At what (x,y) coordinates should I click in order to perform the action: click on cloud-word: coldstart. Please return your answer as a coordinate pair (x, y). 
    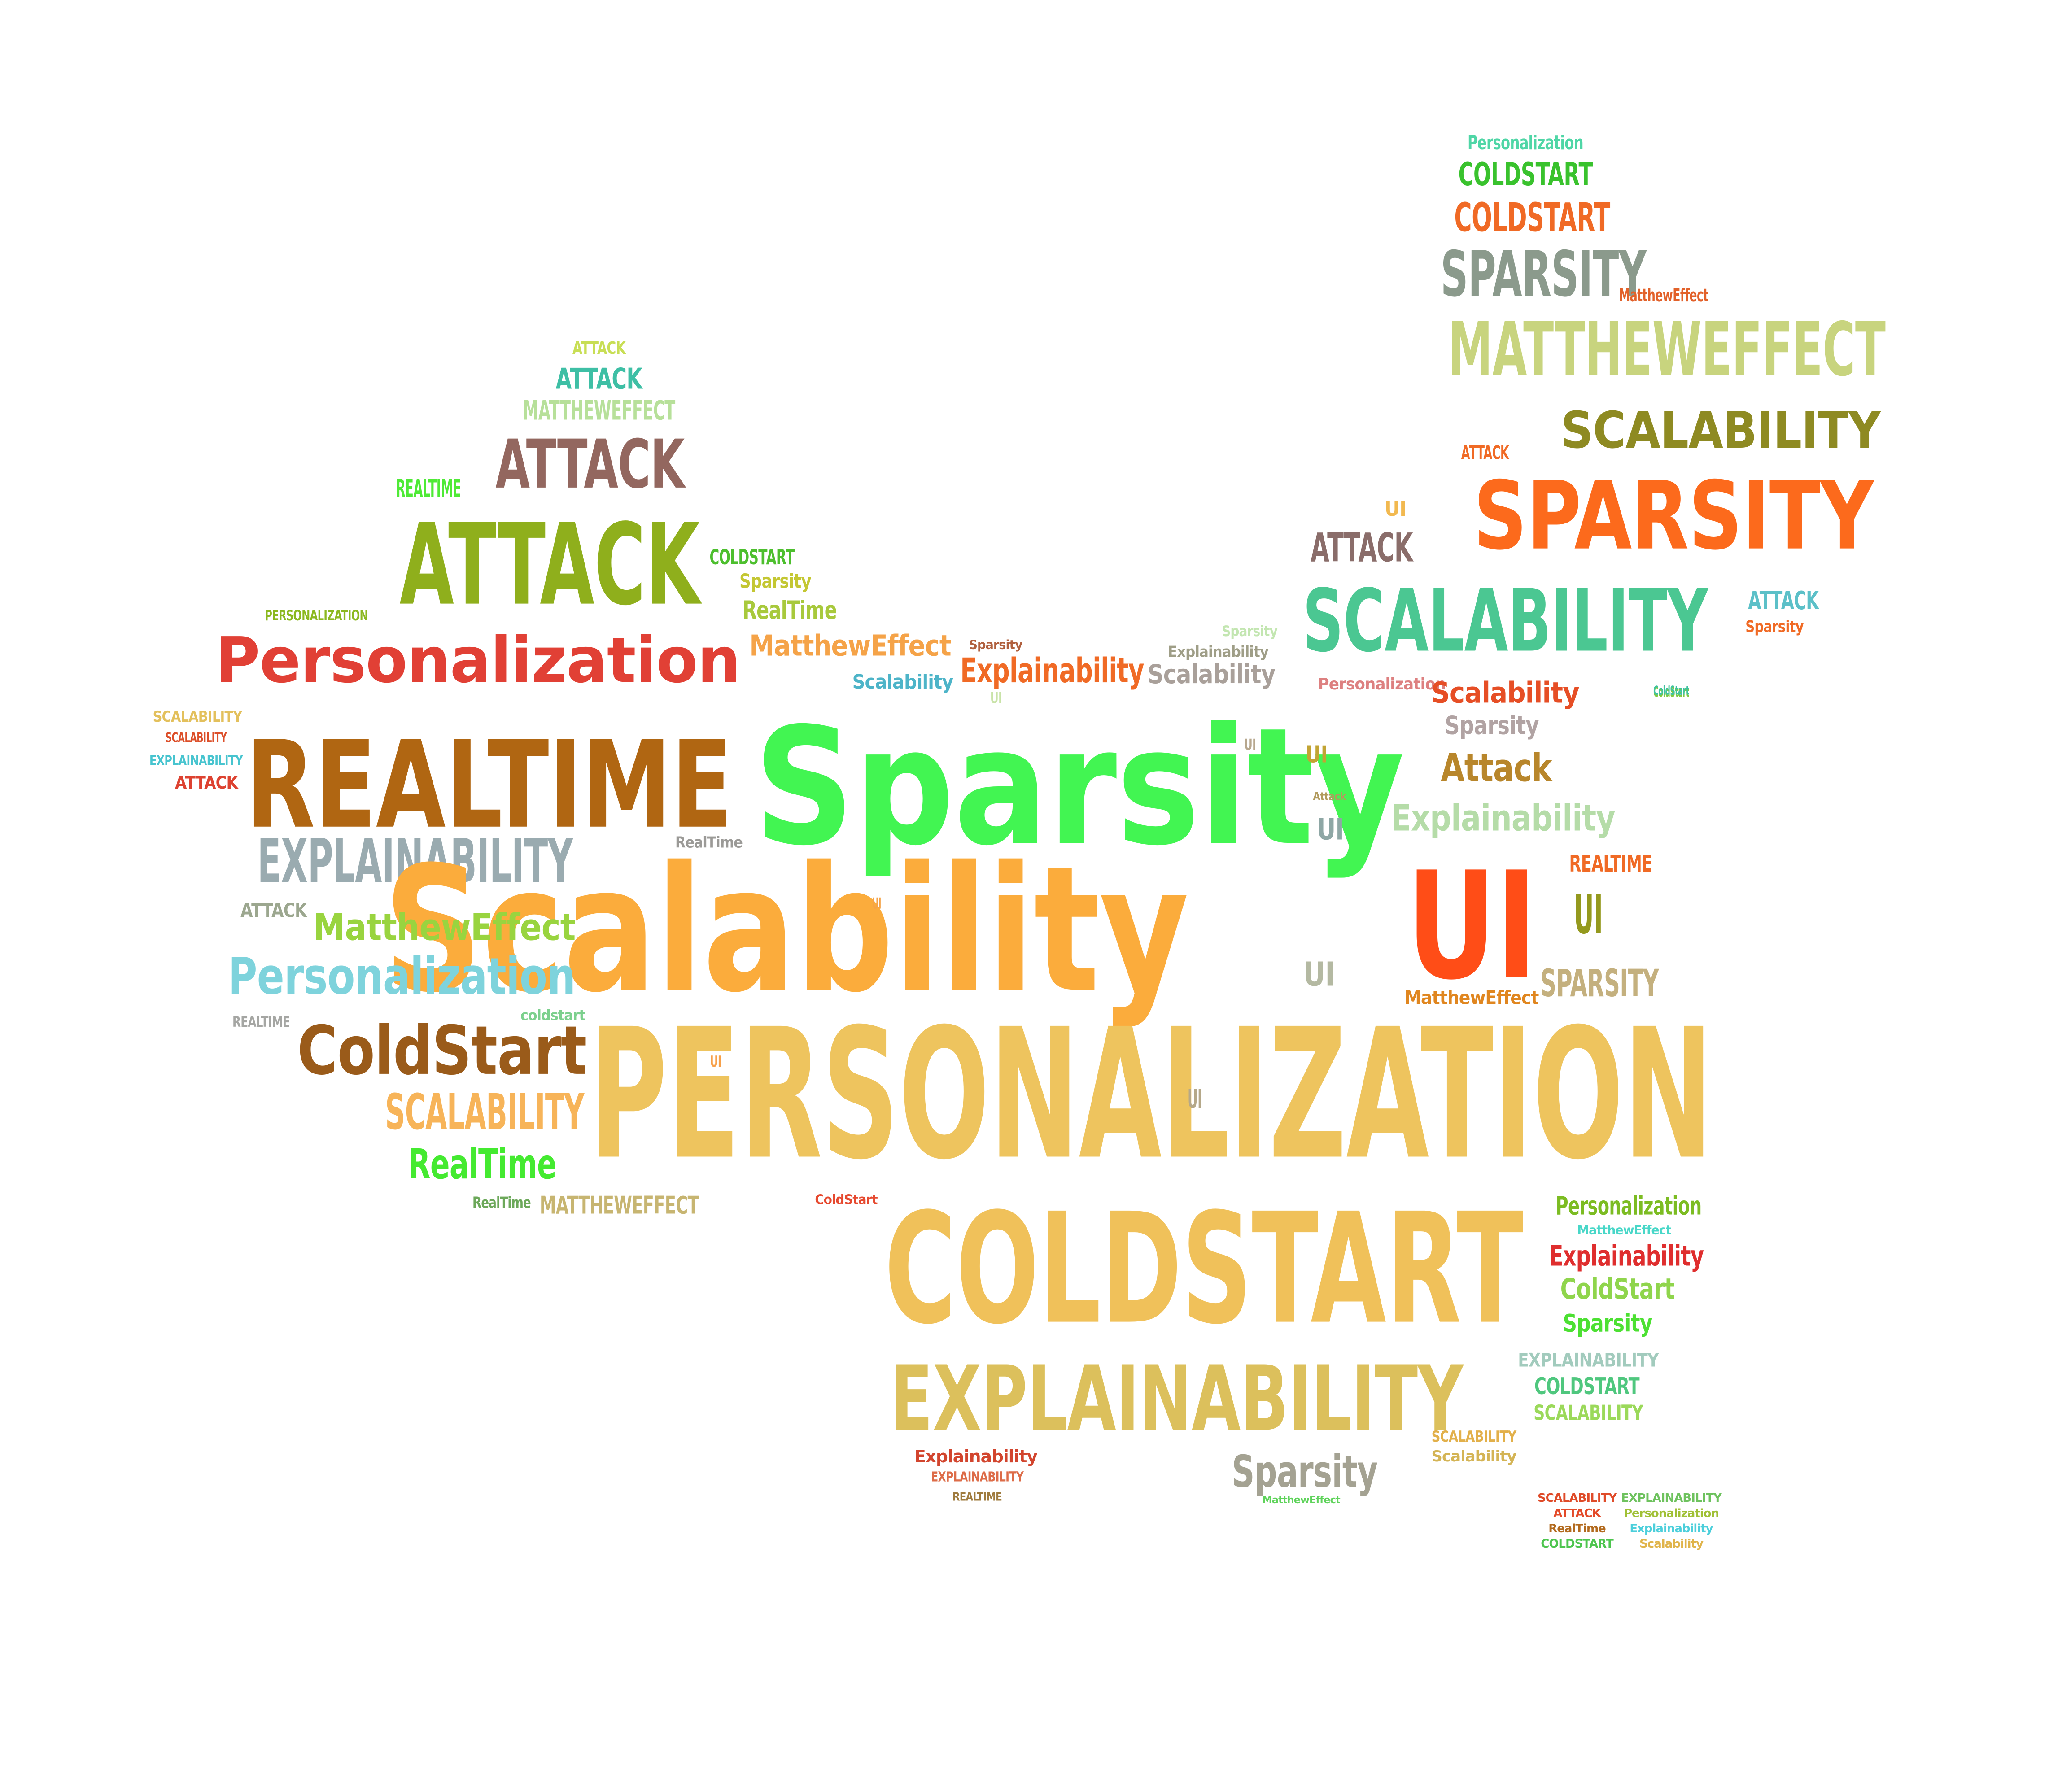
    Looking at the image, I should click on (552, 1015).